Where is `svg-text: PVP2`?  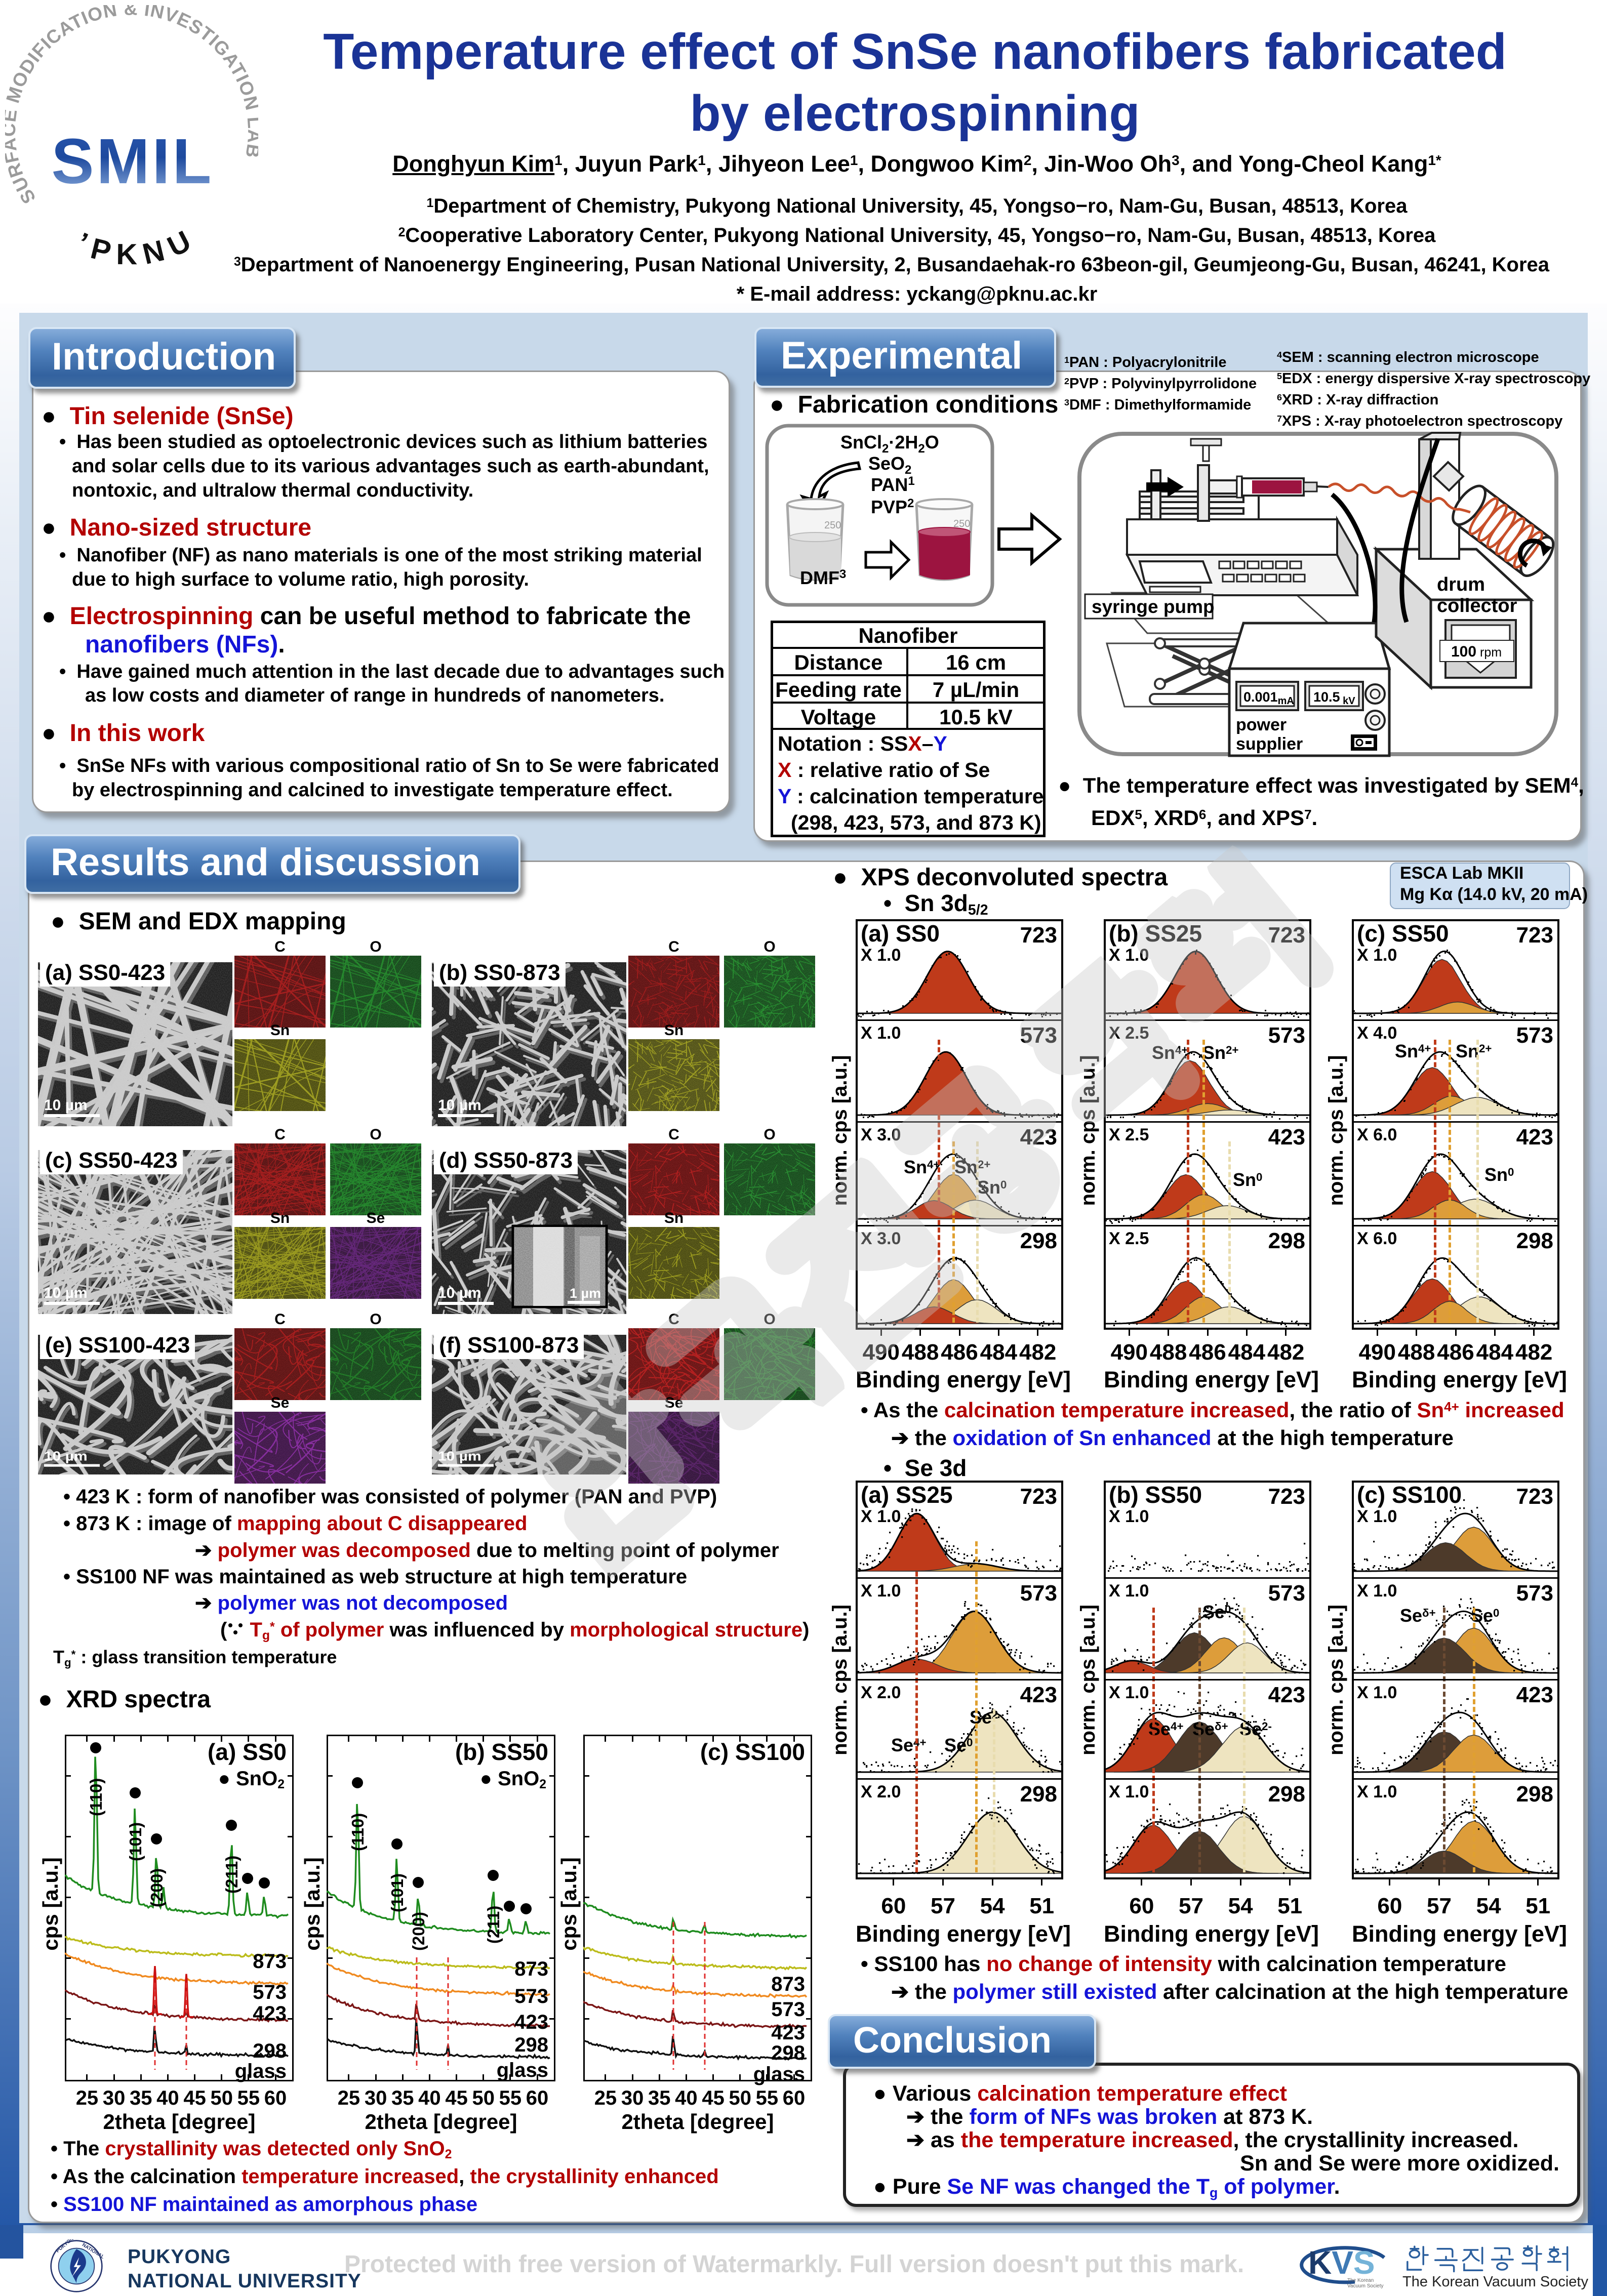 svg-text: PVP2 is located at coordinates (893, 507).